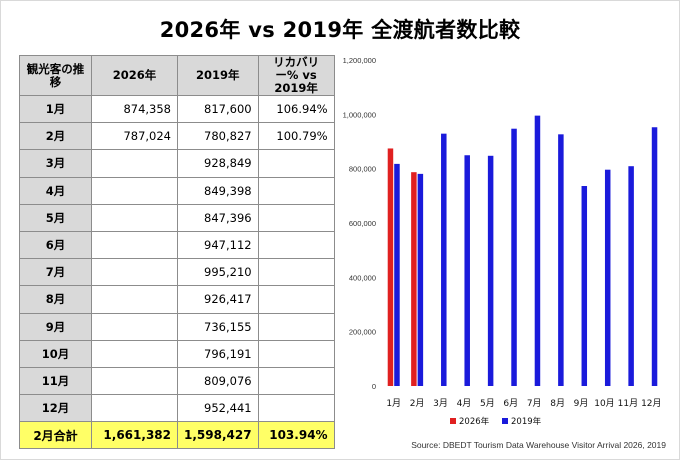  What do you see at coordinates (55, 163) in the screenshot?
I see `month-cell: 3月` at bounding box center [55, 163].